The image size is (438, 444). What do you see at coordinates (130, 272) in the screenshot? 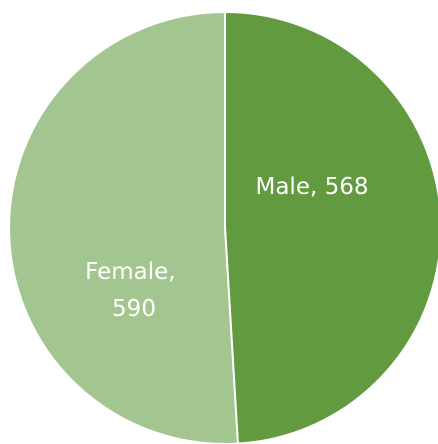
I see `slice-label-female-line-1: Female,` at bounding box center [130, 272].